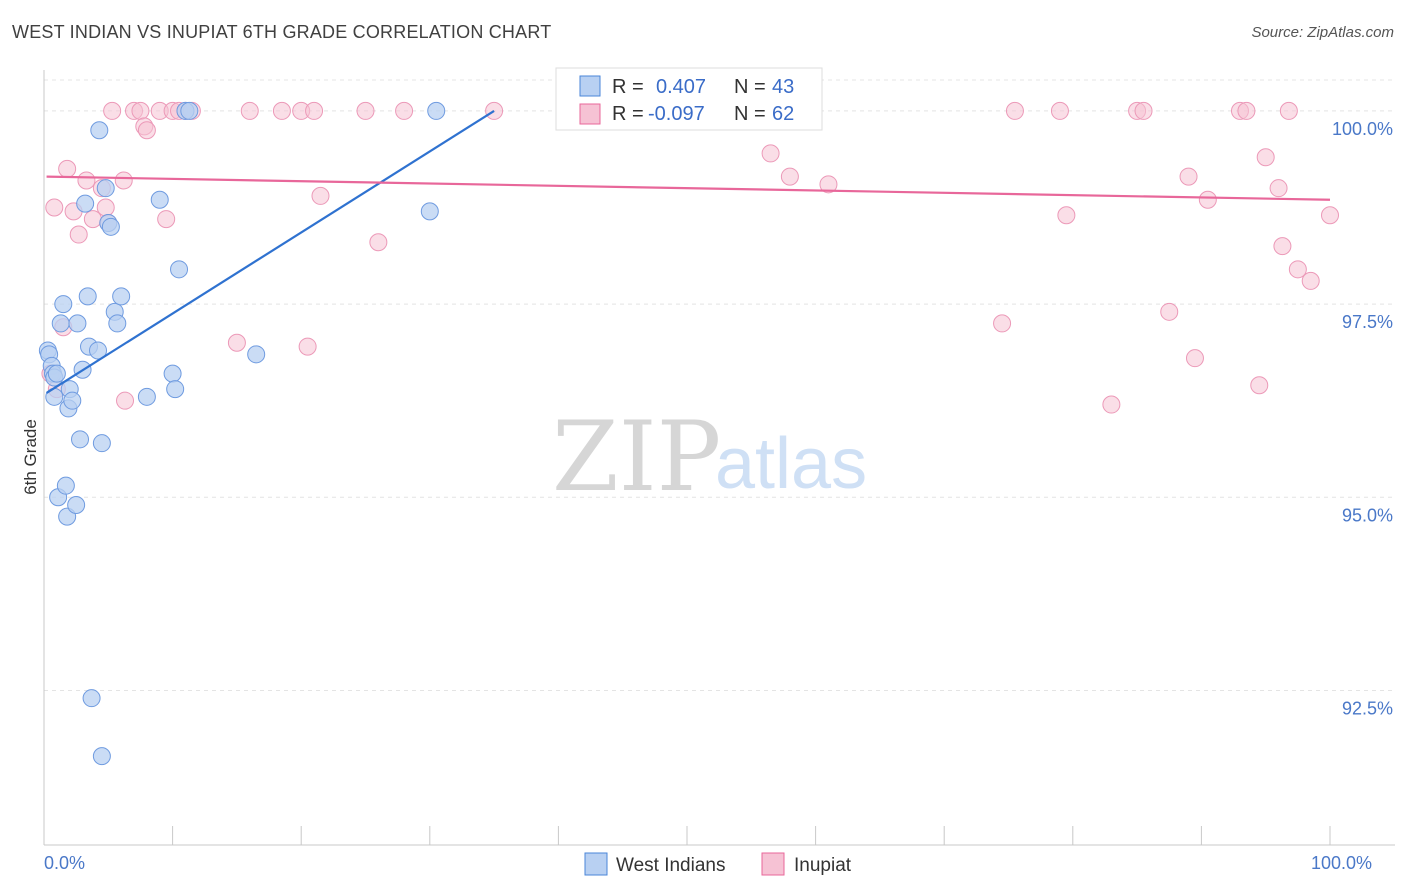 Image resolution: width=1406 pixels, height=892 pixels. I want to click on series-legend: West Indians Inupiat, so click(718, 864).